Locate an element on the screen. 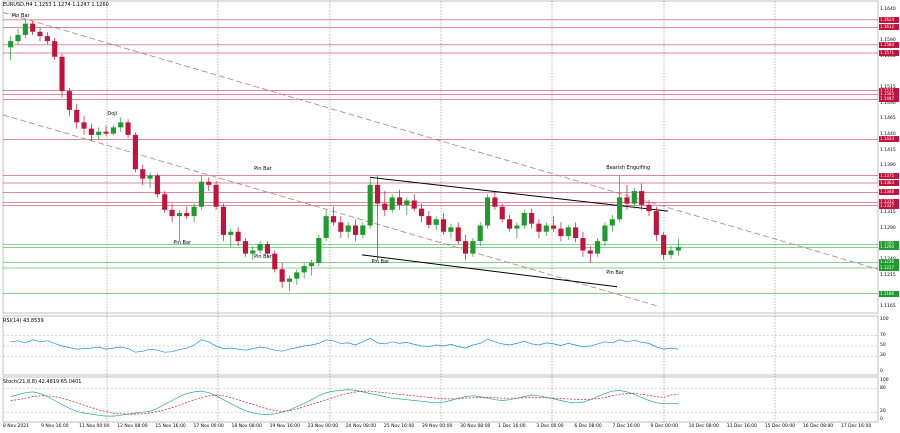 This screenshot has width=900, height=433. date-axis-label: 9 Nov 16:00 is located at coordinates (55, 426).